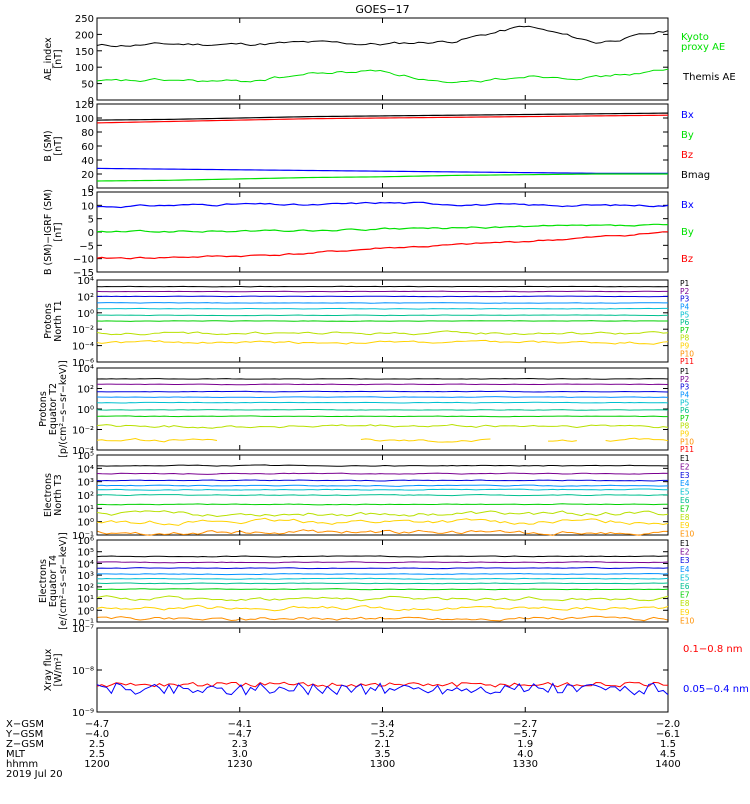 This screenshot has width=750, height=804. What do you see at coordinates (382, 465) in the screenshot?
I see `channel-line-E1` at bounding box center [382, 465].